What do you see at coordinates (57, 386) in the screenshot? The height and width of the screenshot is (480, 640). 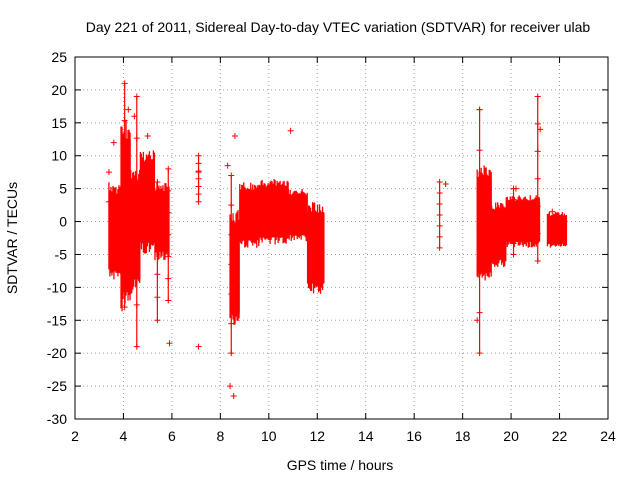 I see `y-tick-label: -25` at bounding box center [57, 386].